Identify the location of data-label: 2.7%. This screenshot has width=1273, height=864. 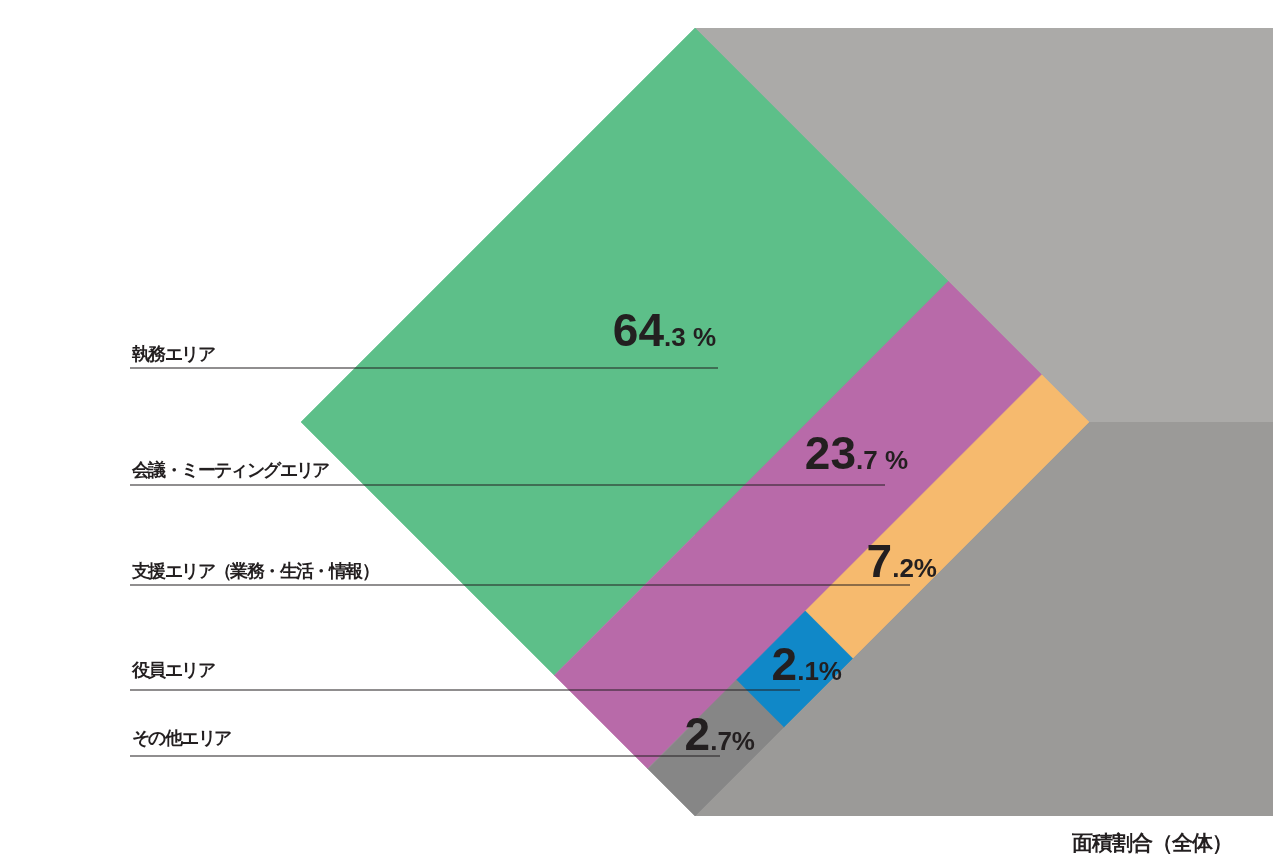
(719, 734).